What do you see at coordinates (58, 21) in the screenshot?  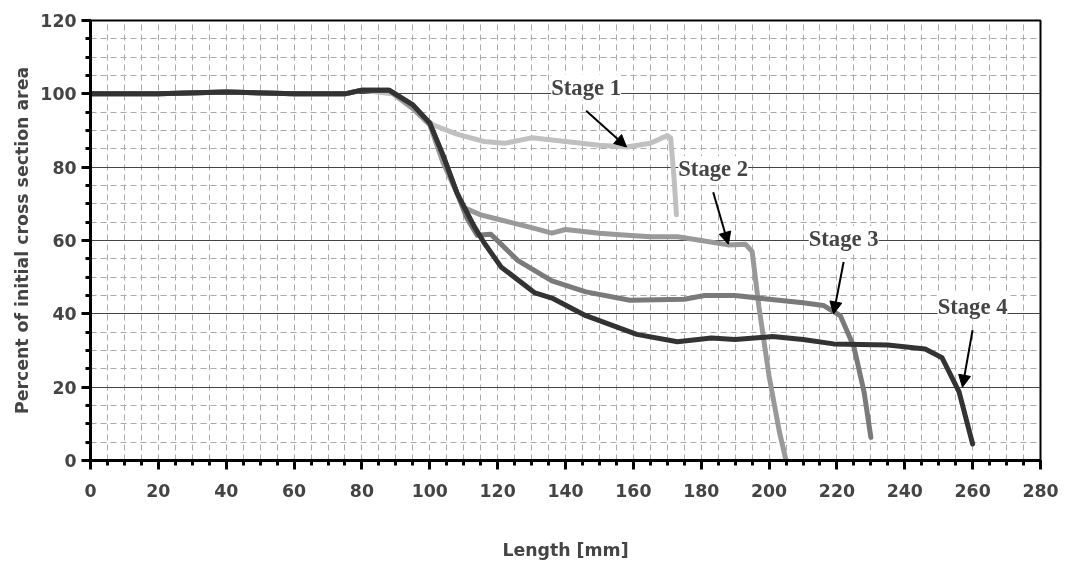 I see `y-tick-label: 120` at bounding box center [58, 21].